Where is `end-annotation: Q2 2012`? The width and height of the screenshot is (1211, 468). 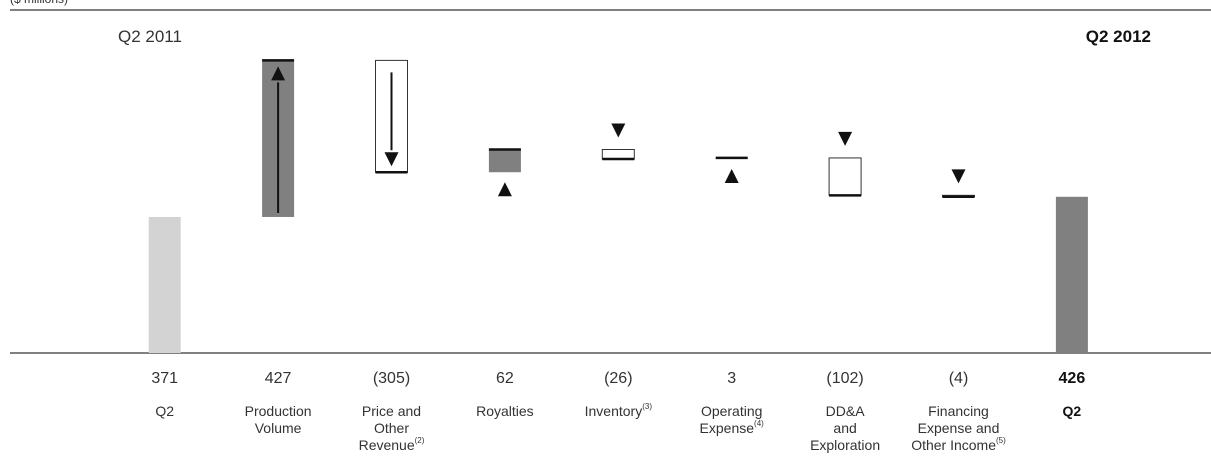 end-annotation: Q2 2012 is located at coordinates (1118, 36).